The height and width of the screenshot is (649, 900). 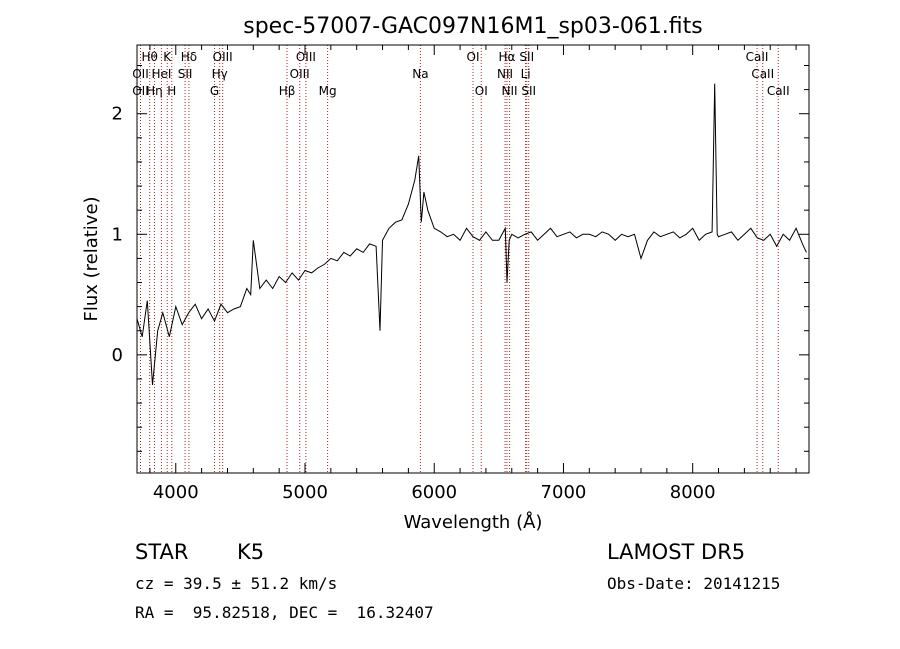 I want to click on spectral-line-label: Hβ, so click(x=287, y=91).